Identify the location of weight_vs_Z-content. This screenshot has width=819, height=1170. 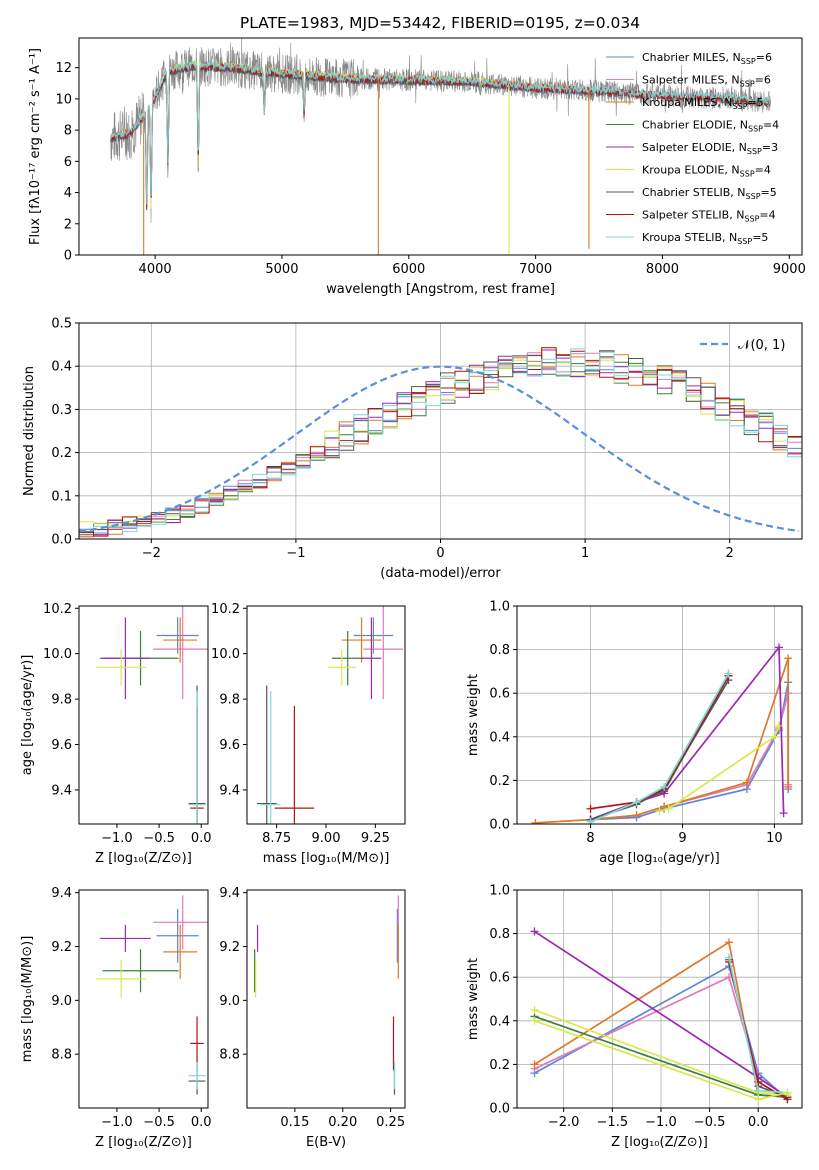
(661, 1015).